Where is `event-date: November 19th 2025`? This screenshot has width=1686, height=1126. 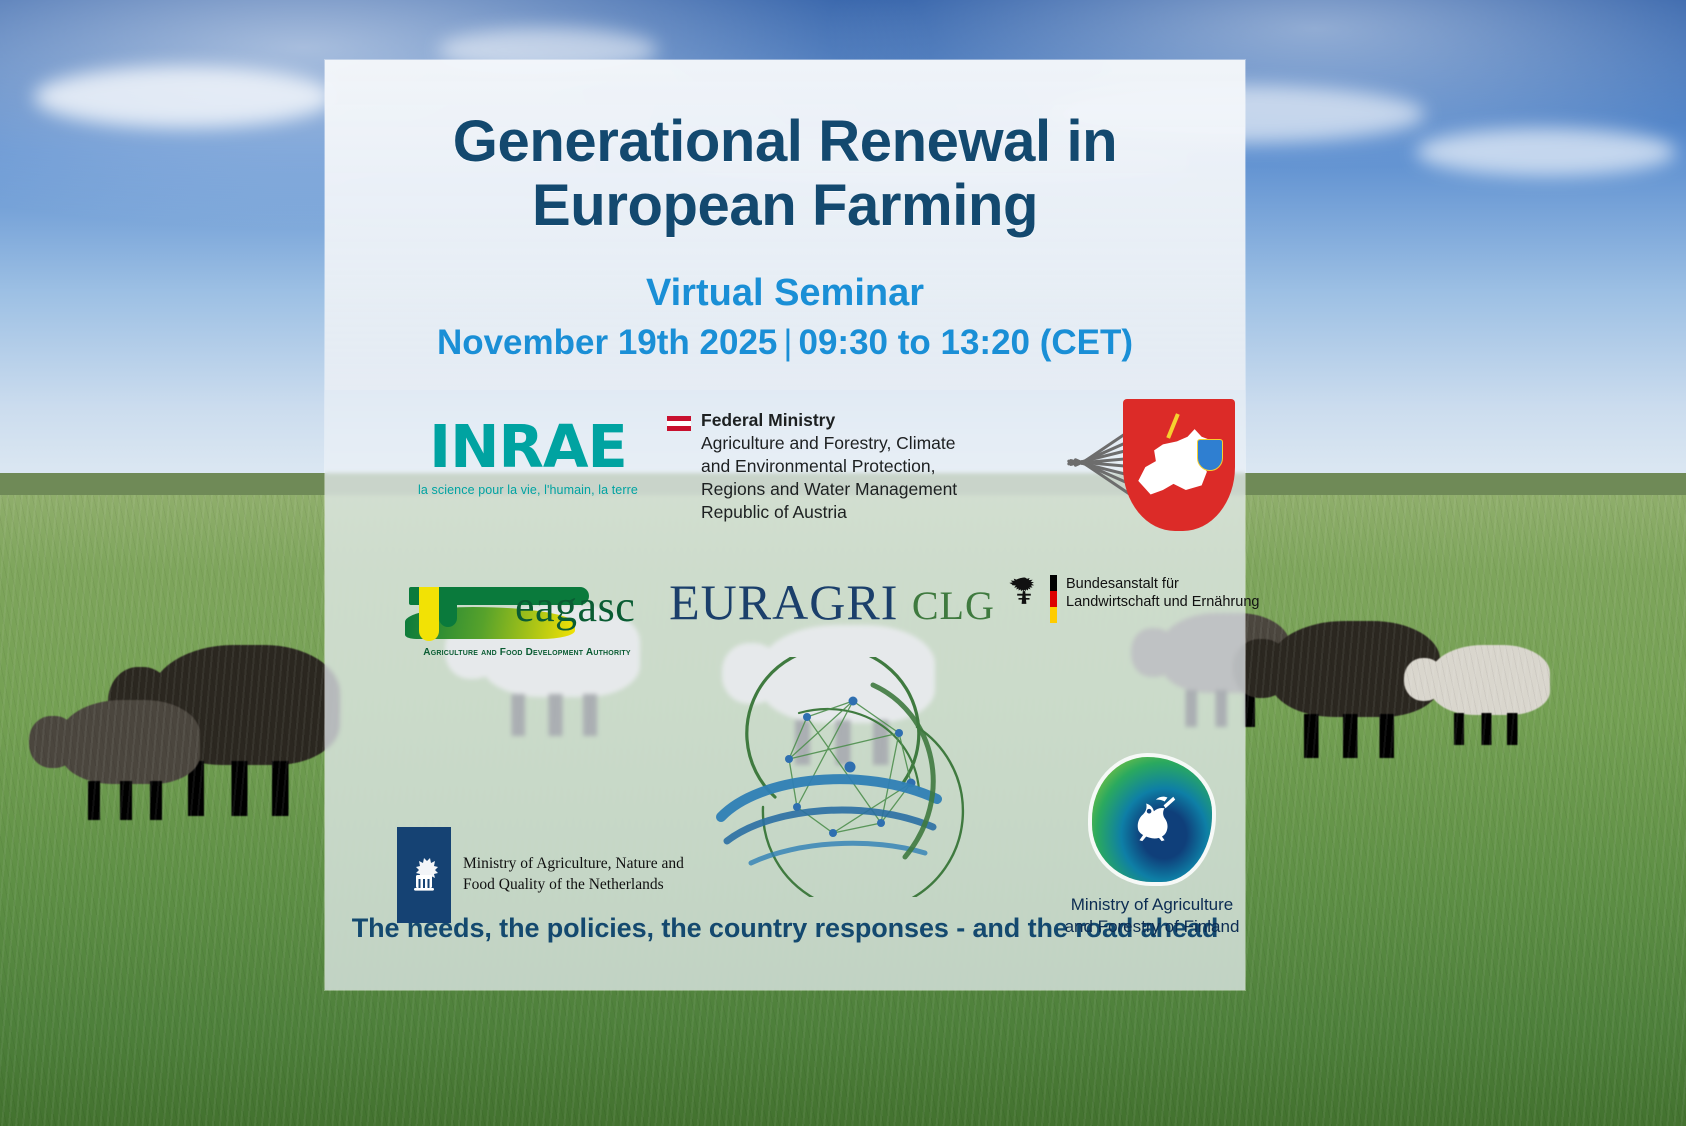
event-date: November 19th 2025 is located at coordinates (607, 342).